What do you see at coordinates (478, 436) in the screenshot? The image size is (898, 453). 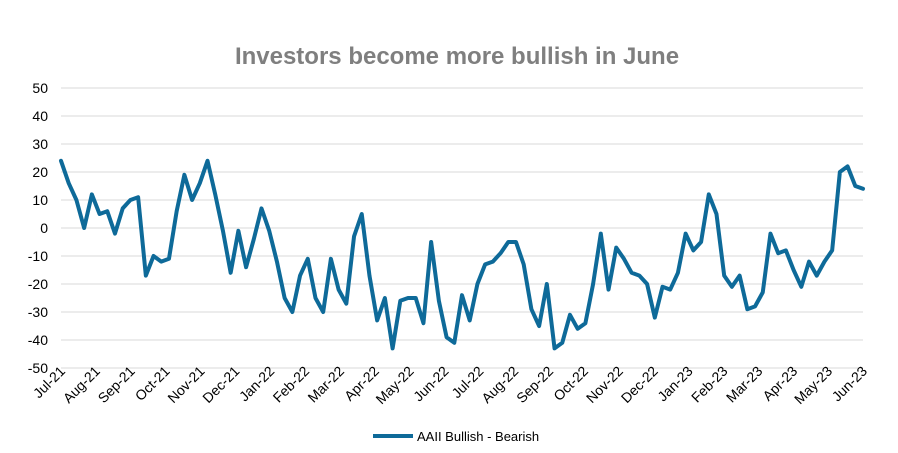 I see `legend-label: AAII Bullish - Bearish` at bounding box center [478, 436].